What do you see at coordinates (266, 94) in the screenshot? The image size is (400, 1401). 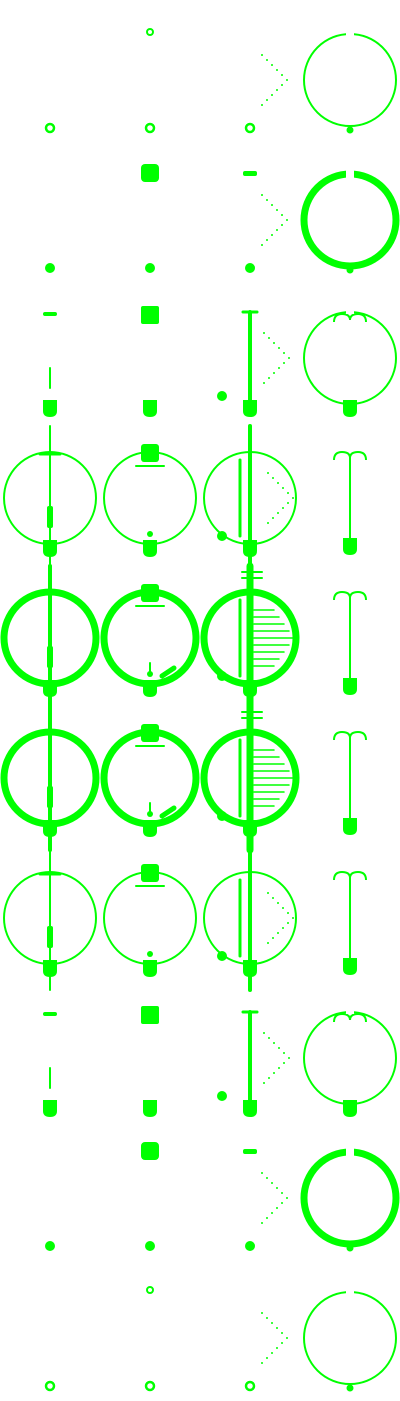 I see `sprite-col3-row1` at bounding box center [266, 94].